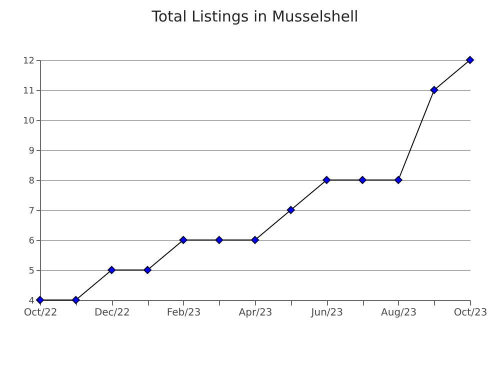 This screenshot has height=380, width=490. What do you see at coordinates (112, 313) in the screenshot?
I see `x-tick-label: Dec/22` at bounding box center [112, 313].